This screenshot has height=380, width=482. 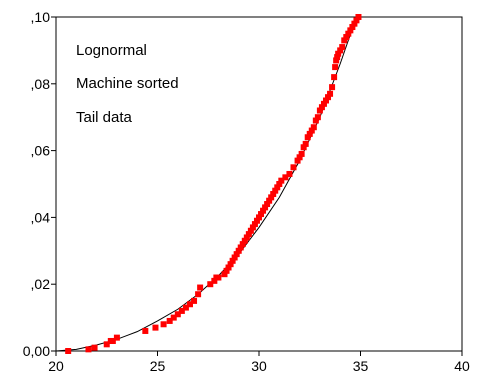 I want to click on x-tick-label: 35, so click(x=361, y=366).